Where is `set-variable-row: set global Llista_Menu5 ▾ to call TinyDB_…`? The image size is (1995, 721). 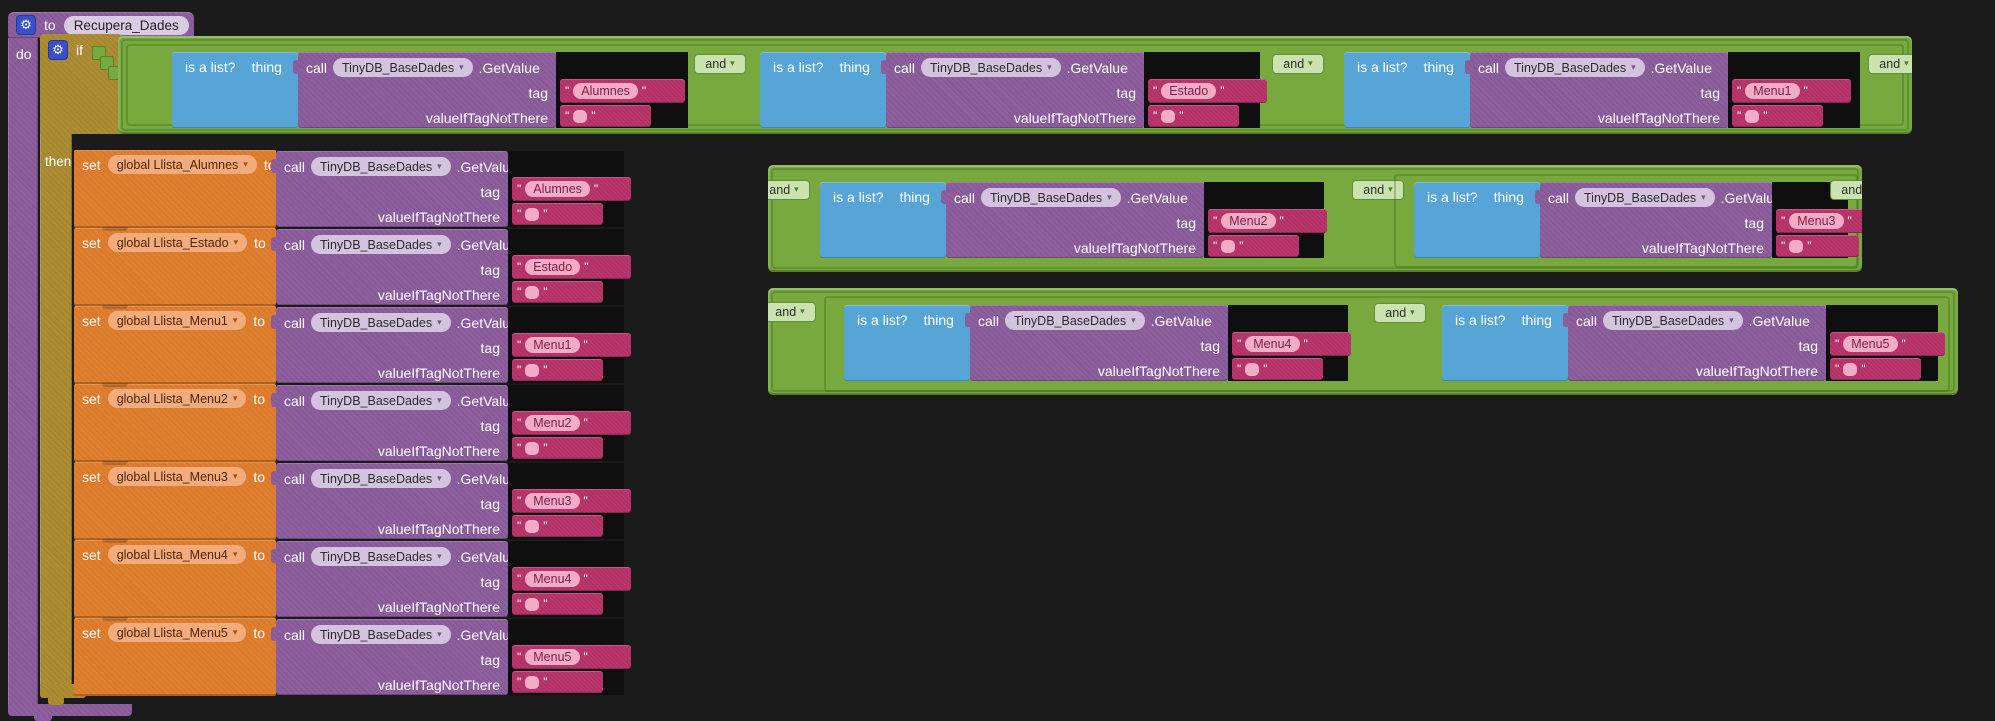
set-variable-row: set global Llista_Menu5 ▾ to call TinyDB_… is located at coordinates (384, 656).